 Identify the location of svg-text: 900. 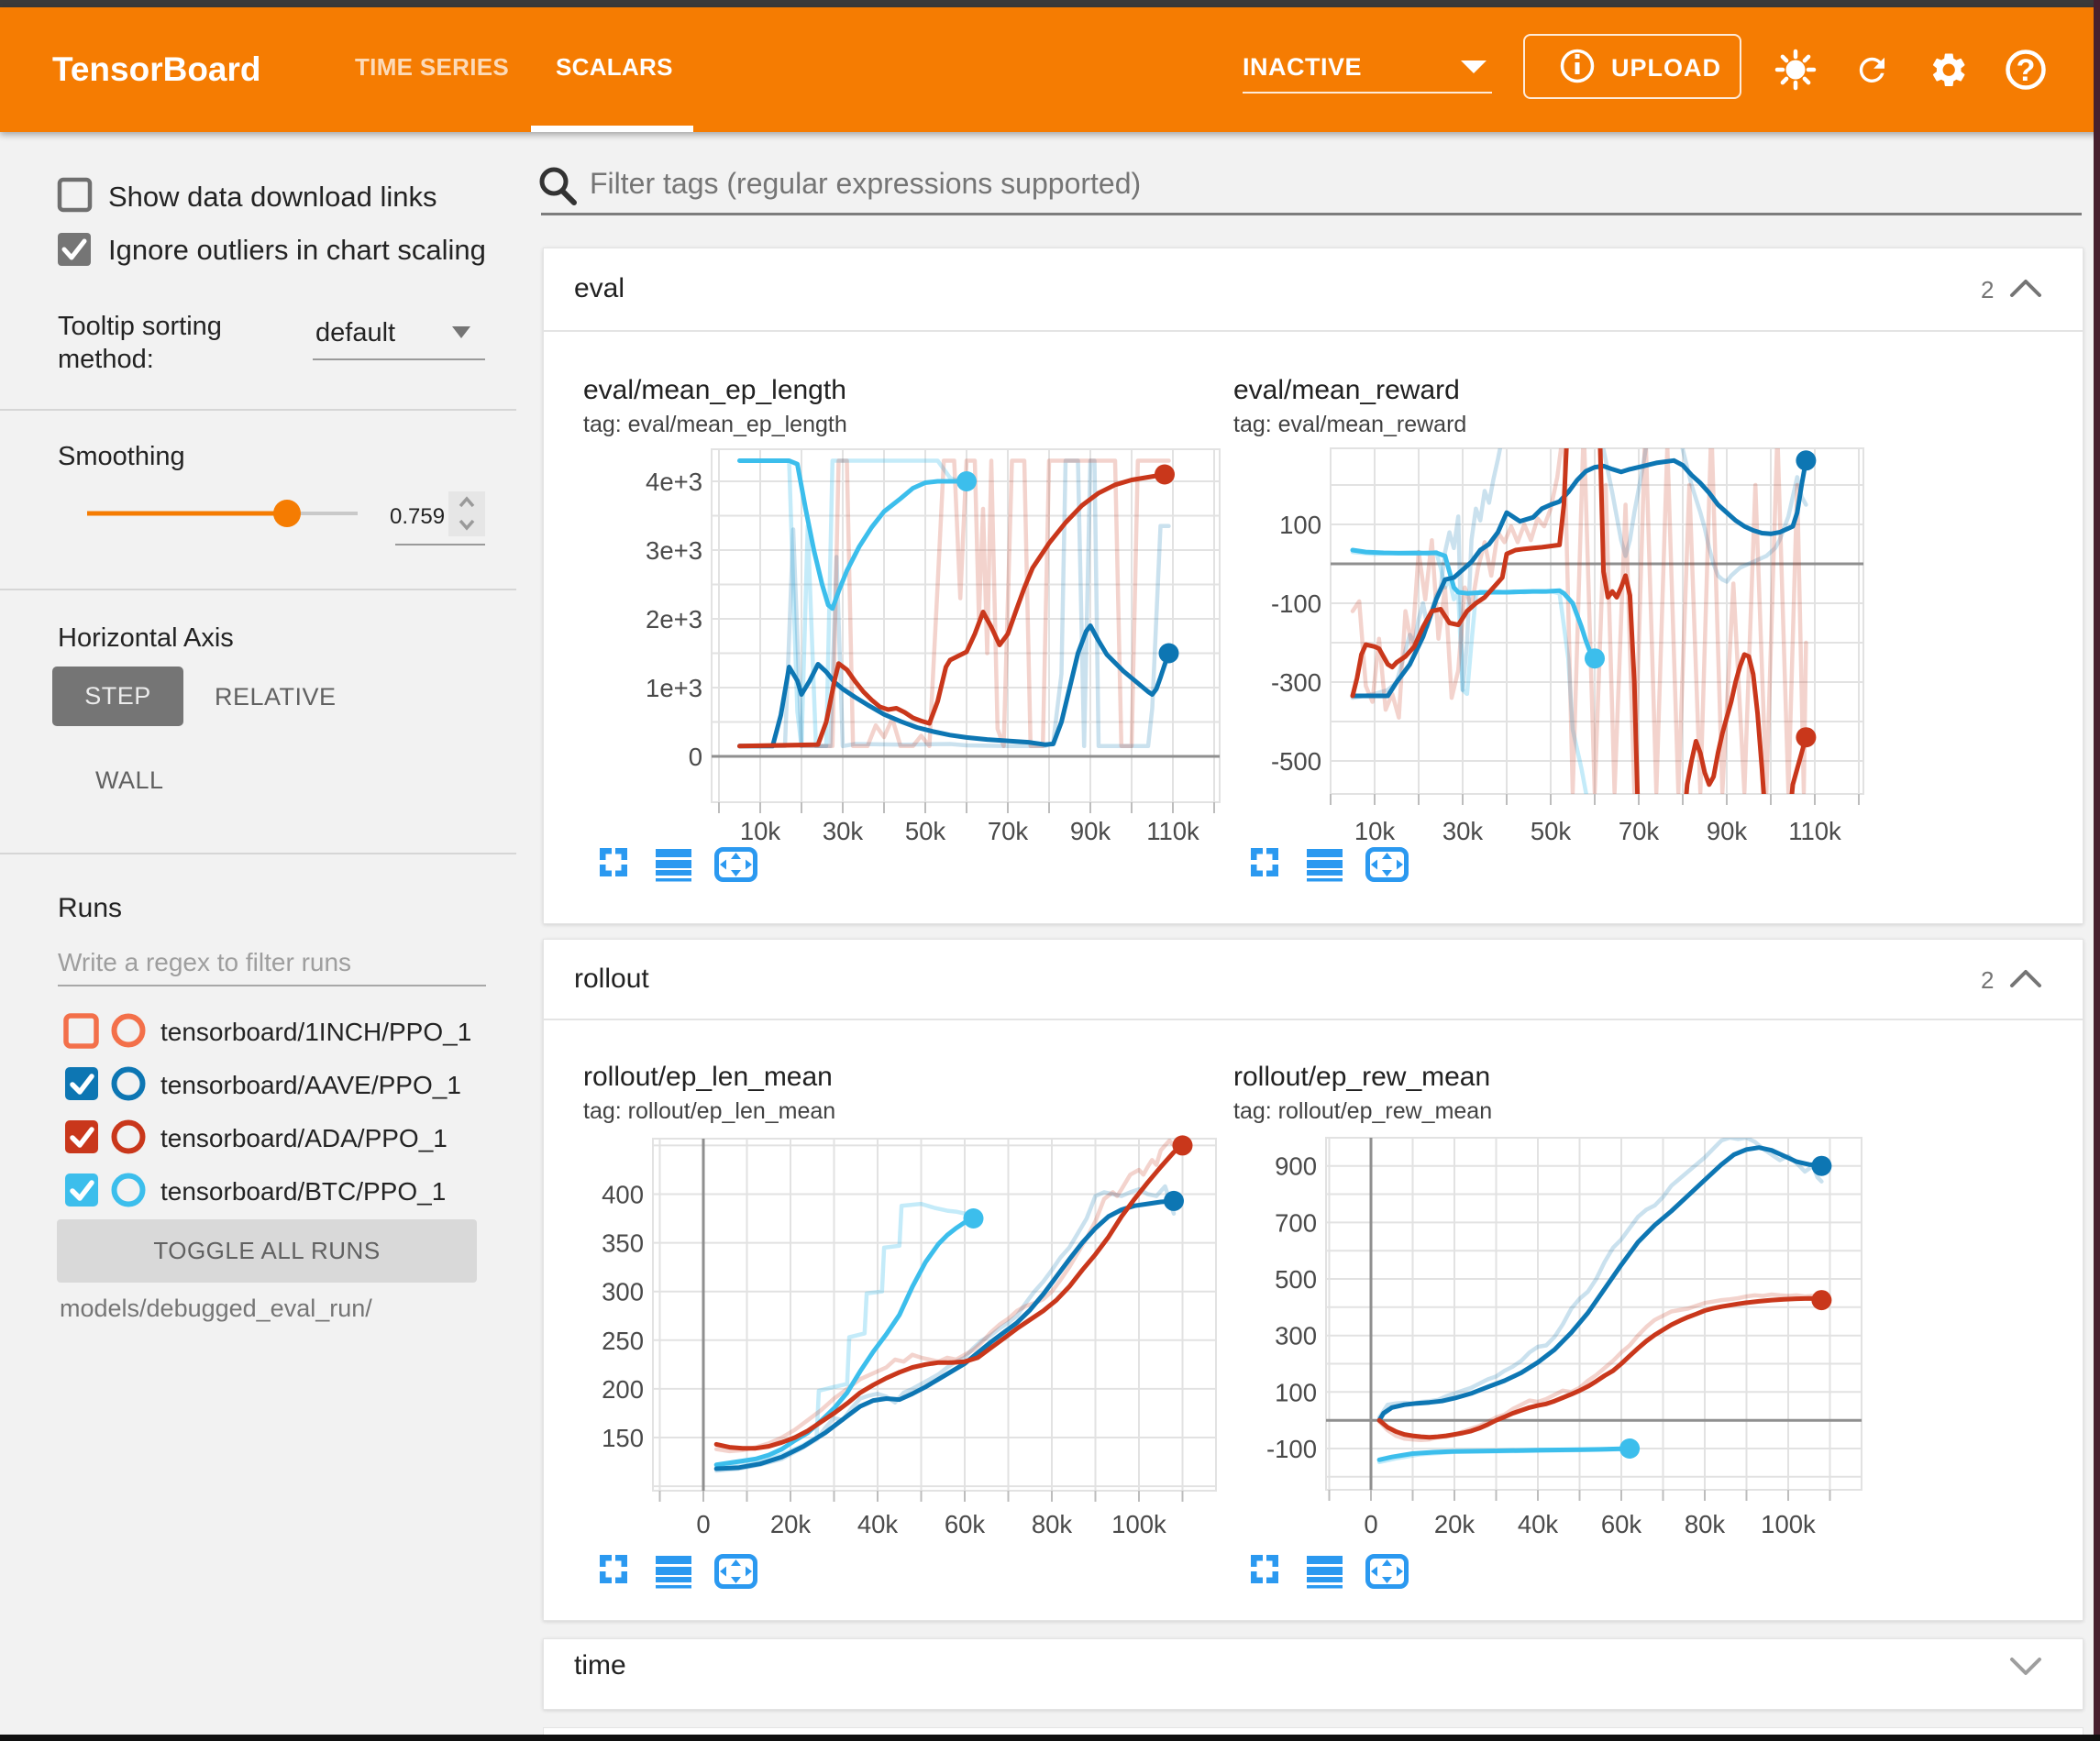
(1296, 1167).